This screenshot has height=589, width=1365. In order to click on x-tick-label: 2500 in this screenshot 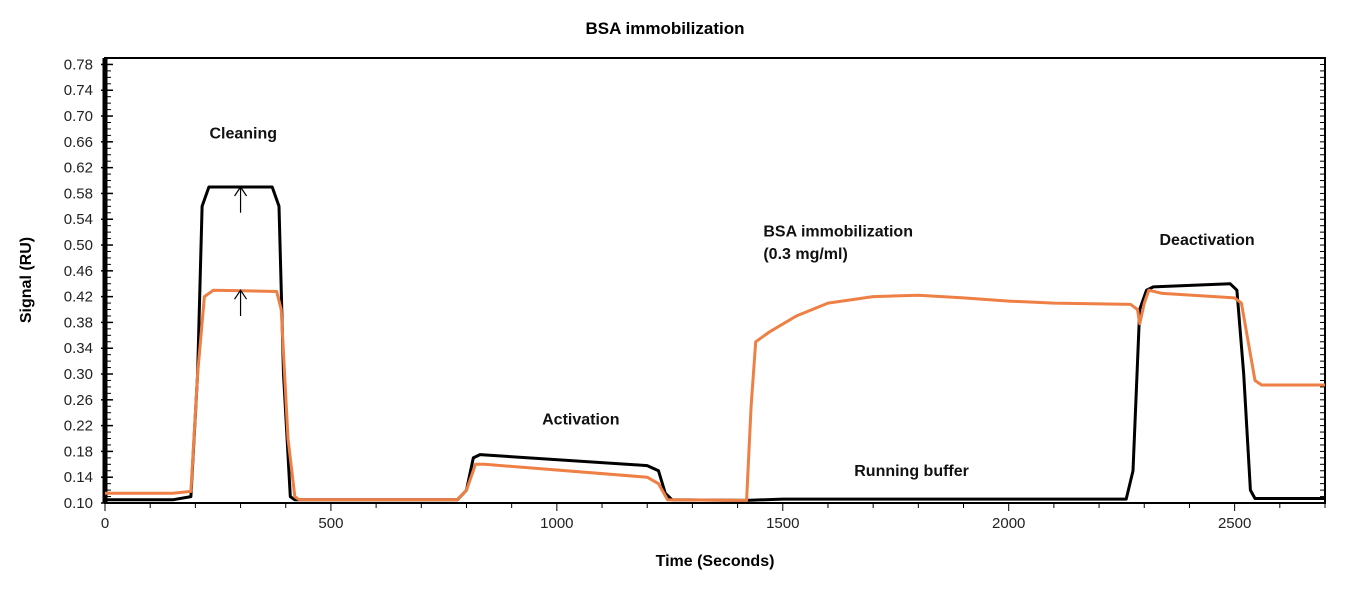, I will do `click(1234, 523)`.